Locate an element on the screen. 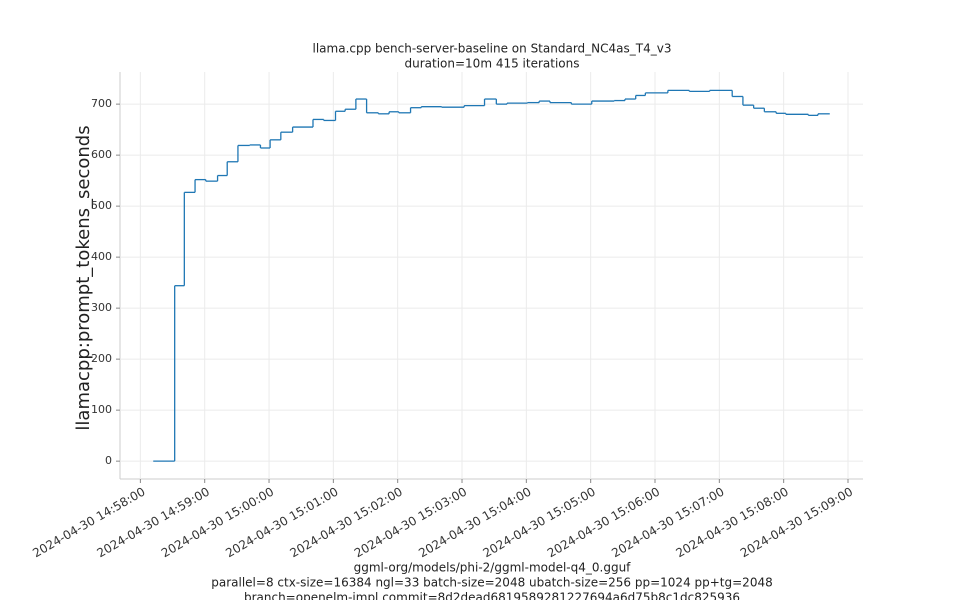 The width and height of the screenshot is (960, 600). x-tick-label: 2024-04-30 14:58:00 is located at coordinates (88, 523).